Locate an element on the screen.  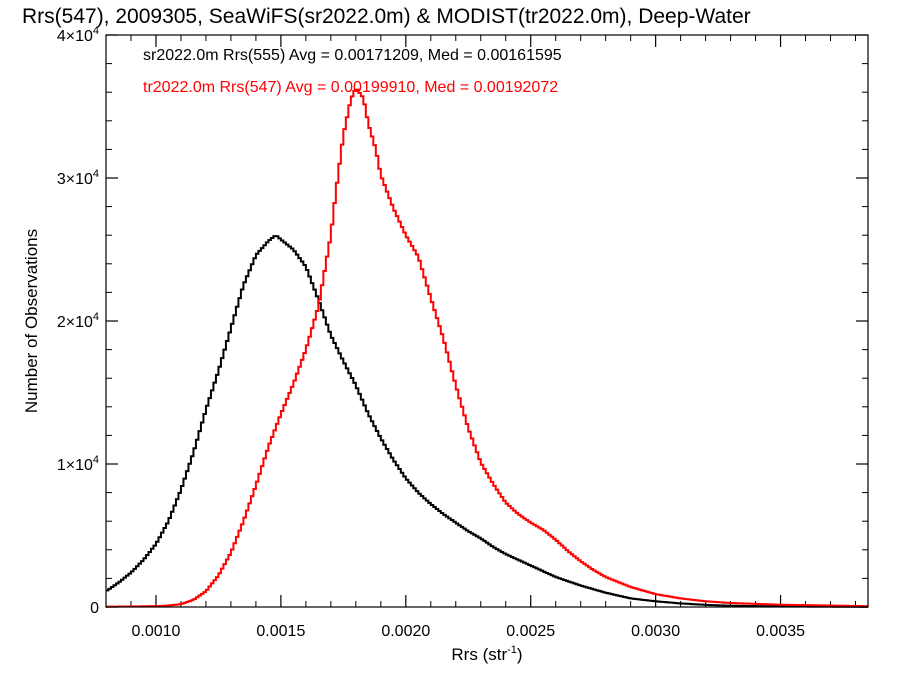
x-tick-label: 0.0015 is located at coordinates (280, 631).